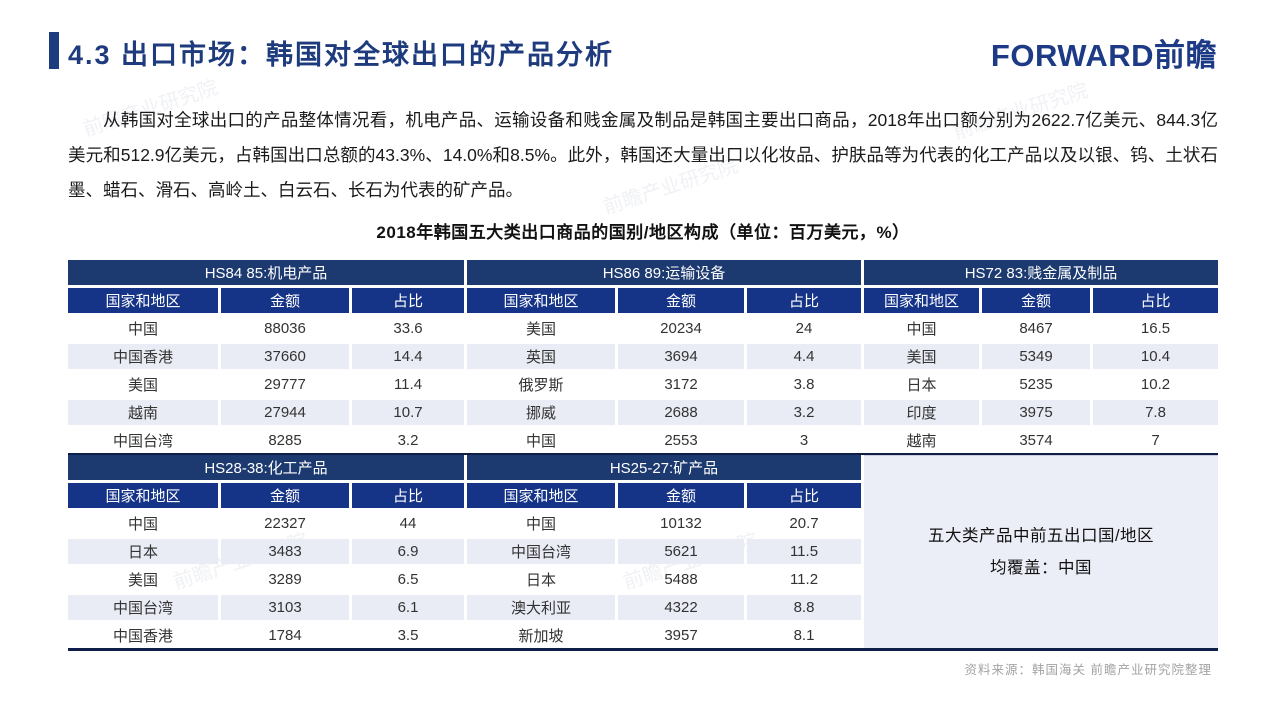 This screenshot has width=1280, height=705. I want to click on table-cell: 5488, so click(681, 579).